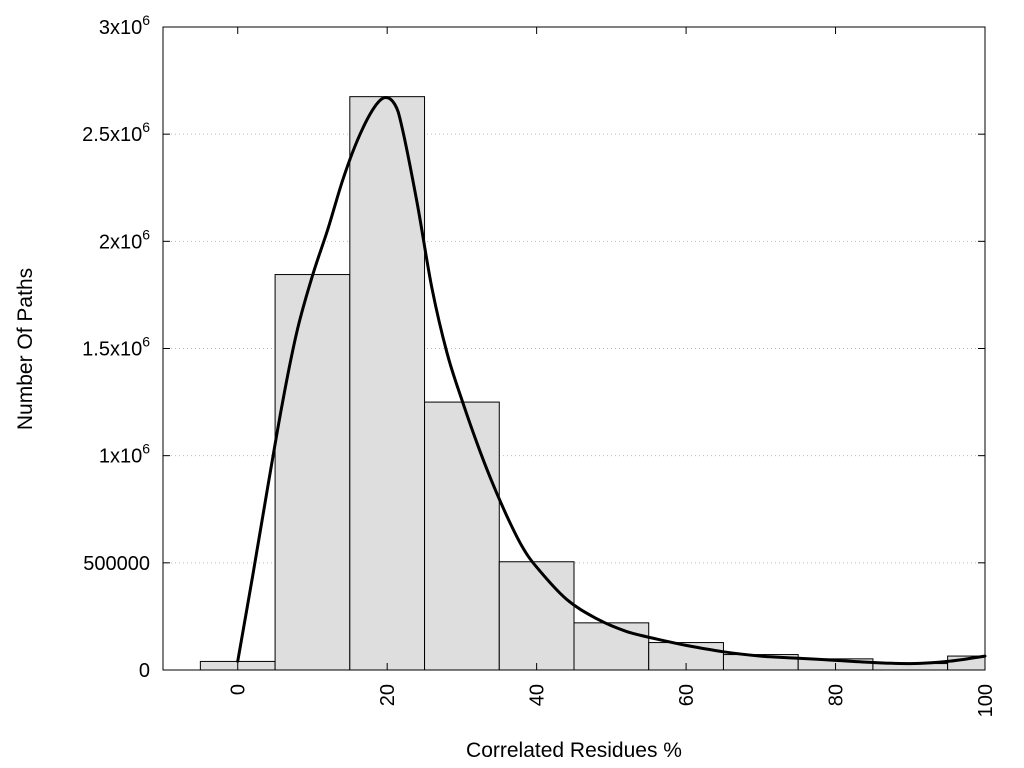 The image size is (1024, 768). What do you see at coordinates (116, 132) in the screenshot?
I see `y-tick-label-5: 2.5x10⁶` at bounding box center [116, 132].